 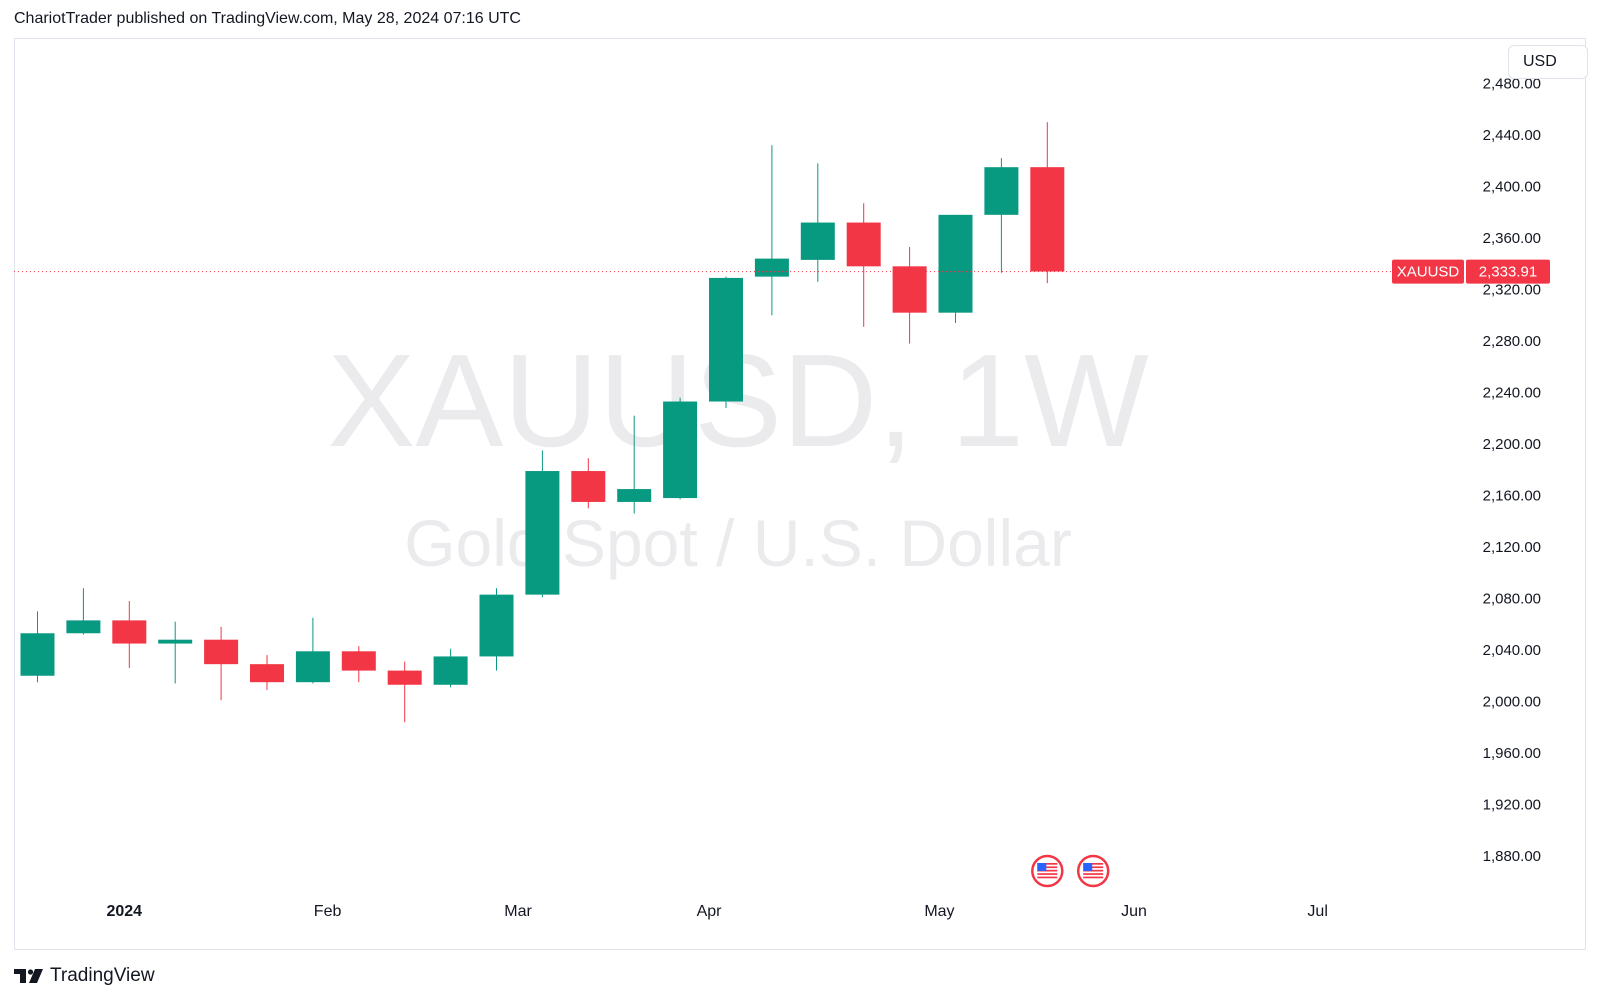 I want to click on tradingview-brand: TradingView, so click(x=84, y=976).